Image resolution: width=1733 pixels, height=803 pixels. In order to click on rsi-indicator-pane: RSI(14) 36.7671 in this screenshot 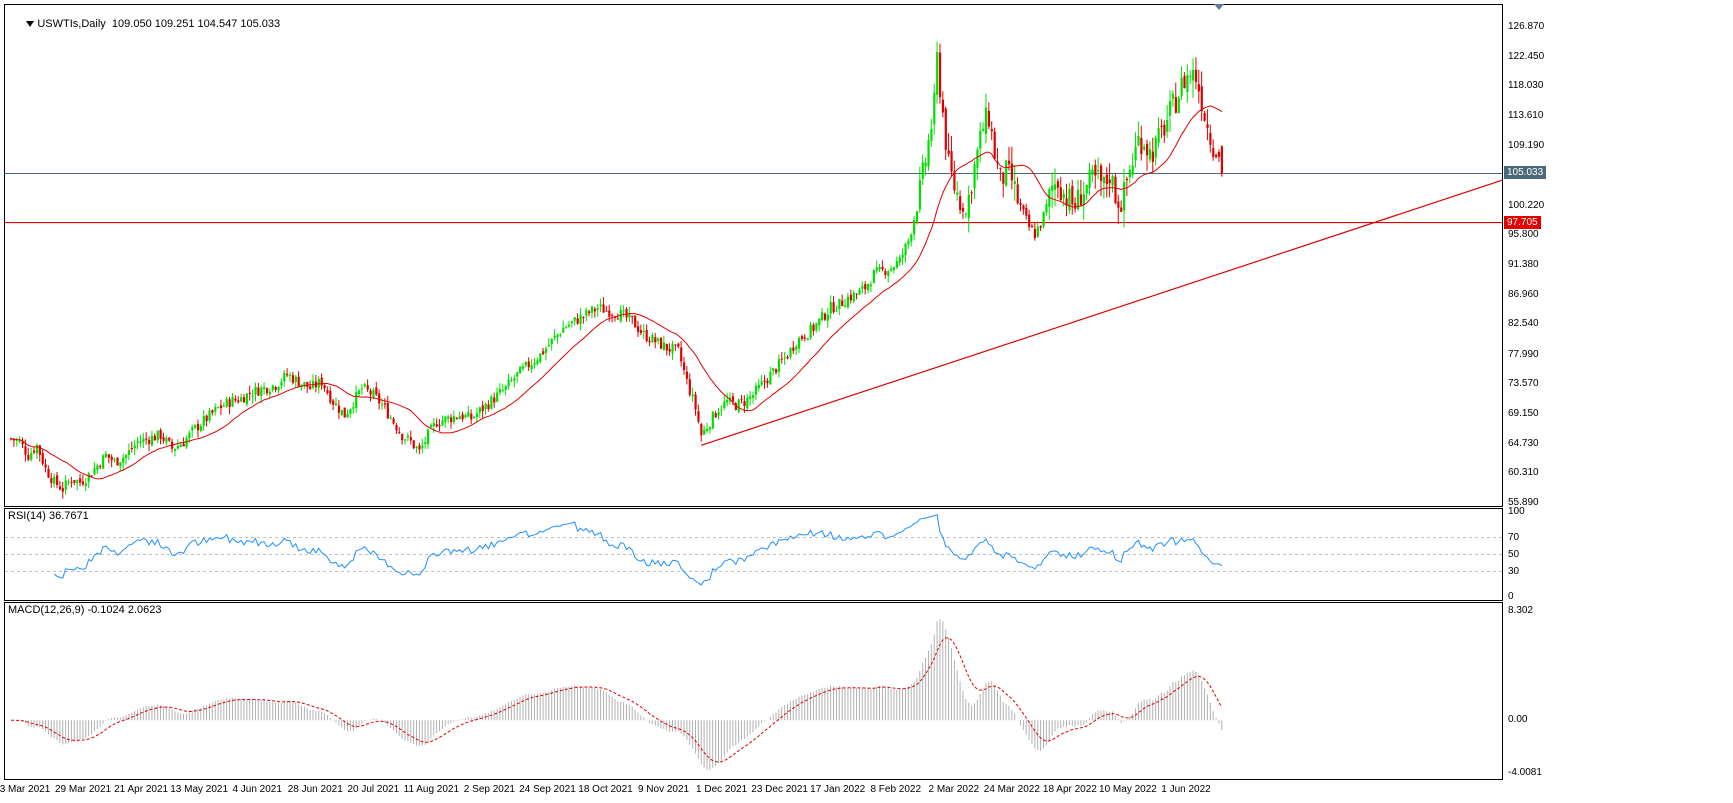, I will do `click(753, 554)`.